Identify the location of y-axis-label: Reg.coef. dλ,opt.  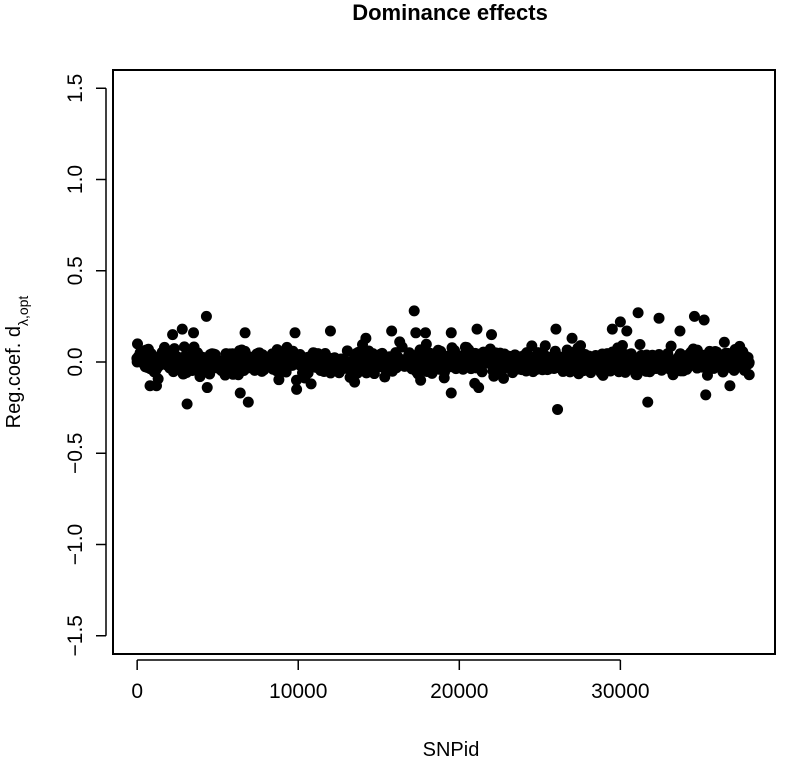
(17, 362).